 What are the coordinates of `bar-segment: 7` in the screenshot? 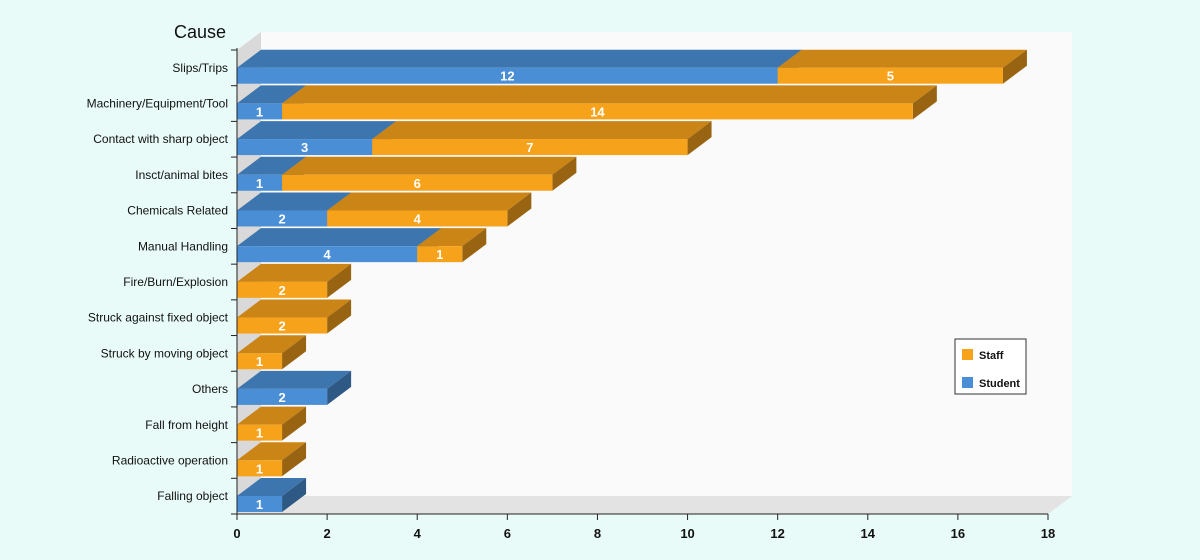 It's located at (542, 138).